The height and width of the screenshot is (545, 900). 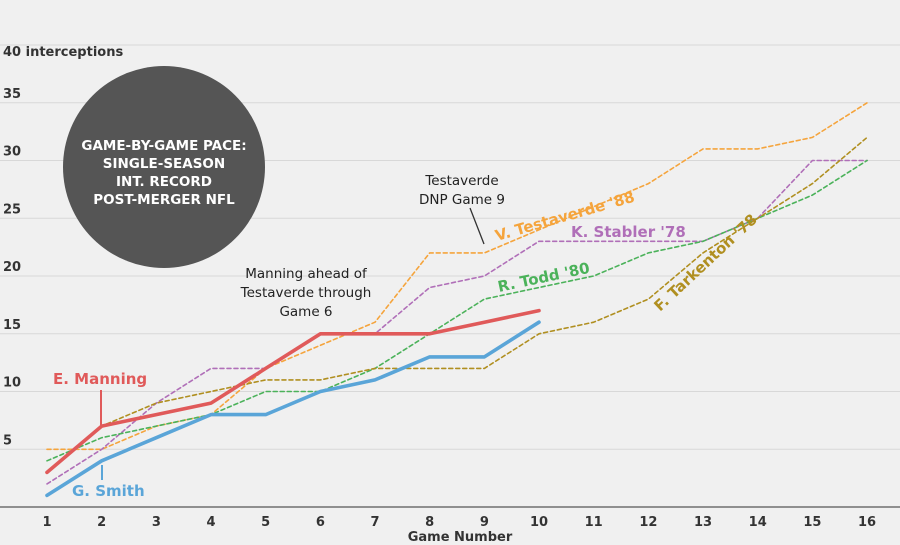 What do you see at coordinates (628, 232) in the screenshot?
I see `series-label-stabler: K. Stabler '78` at bounding box center [628, 232].